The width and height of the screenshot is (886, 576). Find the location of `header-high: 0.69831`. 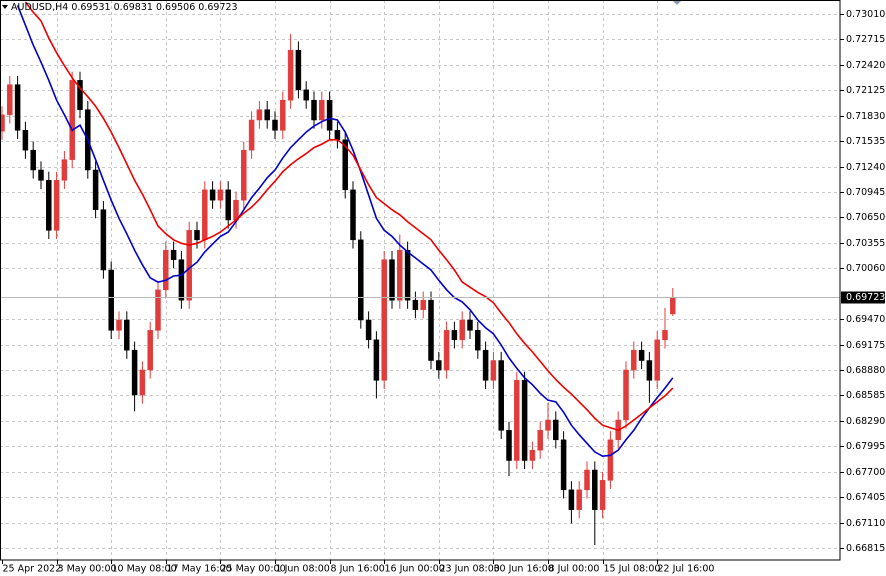

header-high: 0.69831 is located at coordinates (133, 7).